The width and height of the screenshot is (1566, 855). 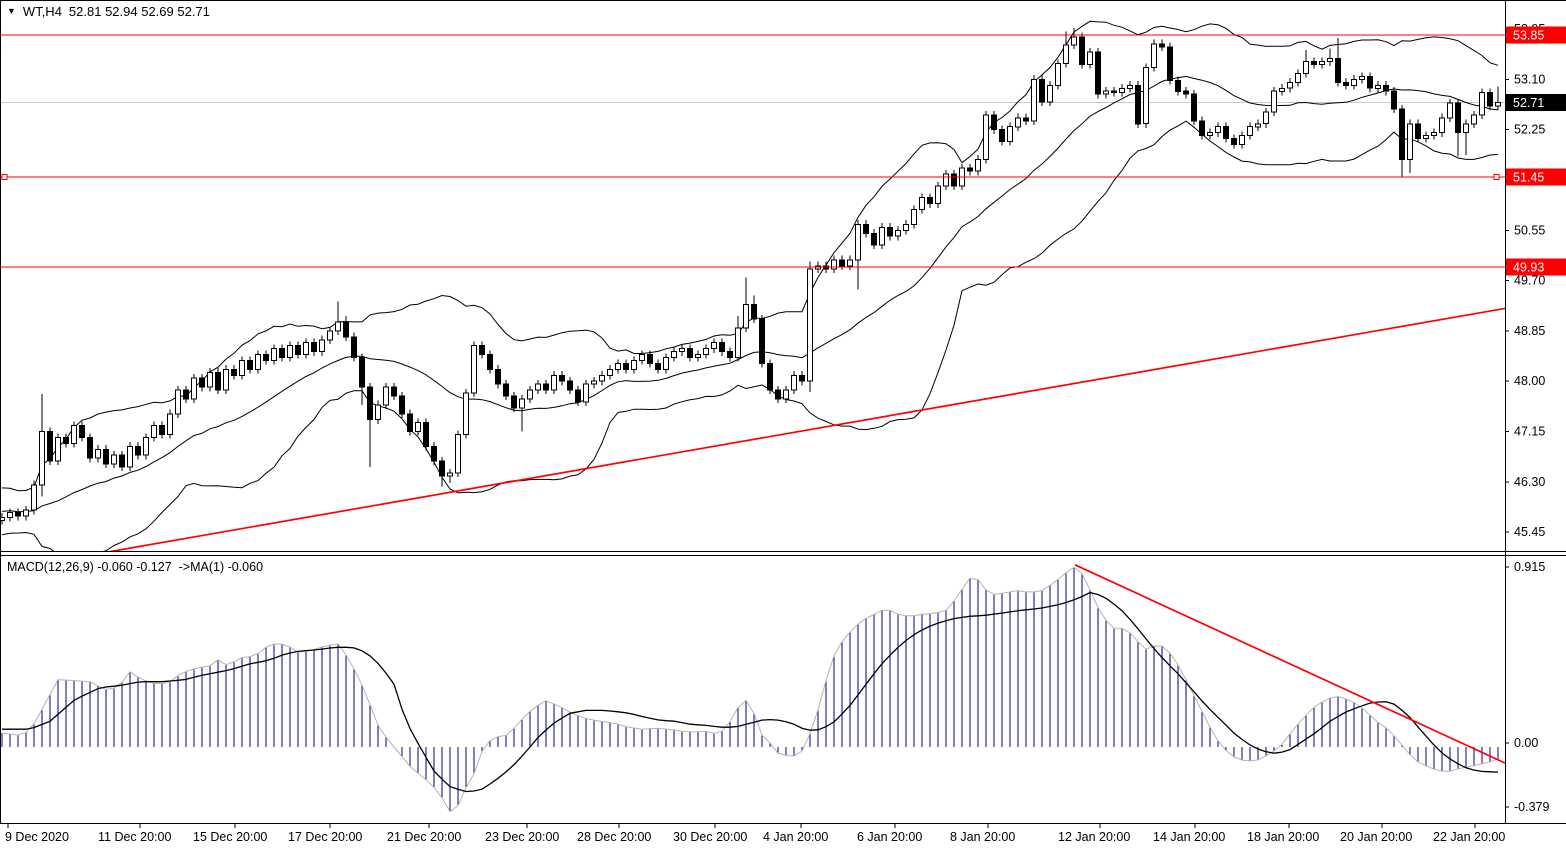 What do you see at coordinates (1529, 567) in the screenshot?
I see `macd-axis-label: 0.915` at bounding box center [1529, 567].